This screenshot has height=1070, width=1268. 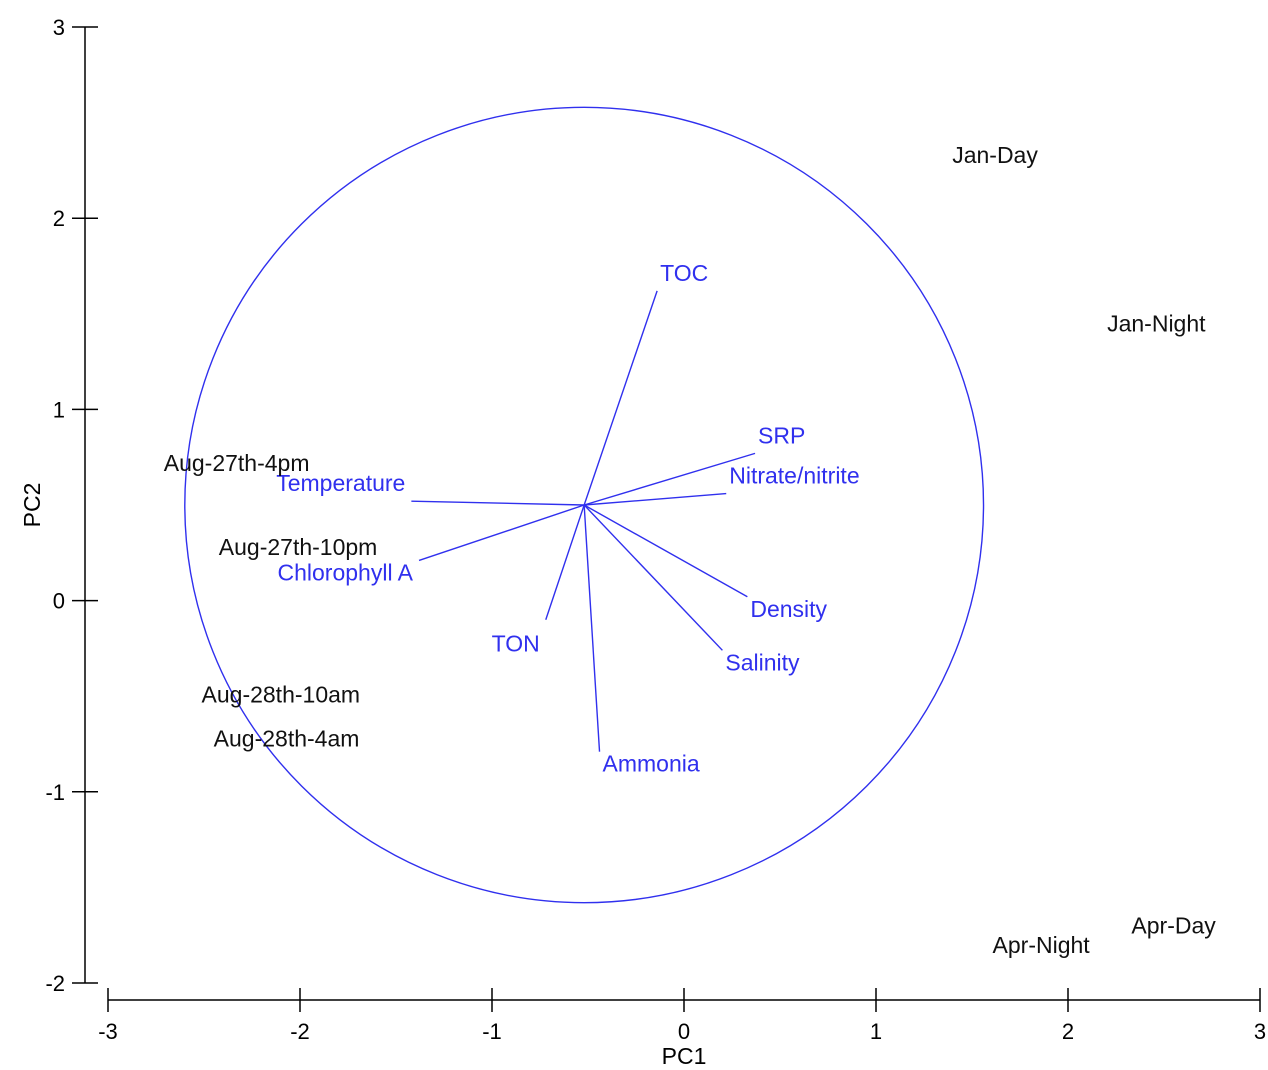 What do you see at coordinates (516, 644) in the screenshot?
I see `vector-label-ton: TON` at bounding box center [516, 644].